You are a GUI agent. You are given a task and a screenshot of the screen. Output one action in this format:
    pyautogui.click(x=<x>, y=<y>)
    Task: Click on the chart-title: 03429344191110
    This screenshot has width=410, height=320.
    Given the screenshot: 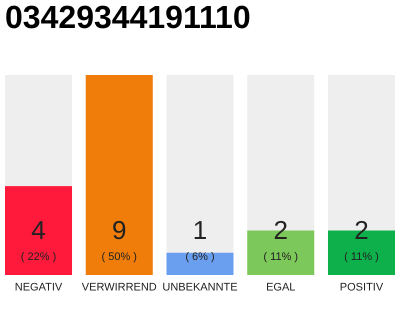 What is the action you would take?
    pyautogui.click(x=128, y=17)
    